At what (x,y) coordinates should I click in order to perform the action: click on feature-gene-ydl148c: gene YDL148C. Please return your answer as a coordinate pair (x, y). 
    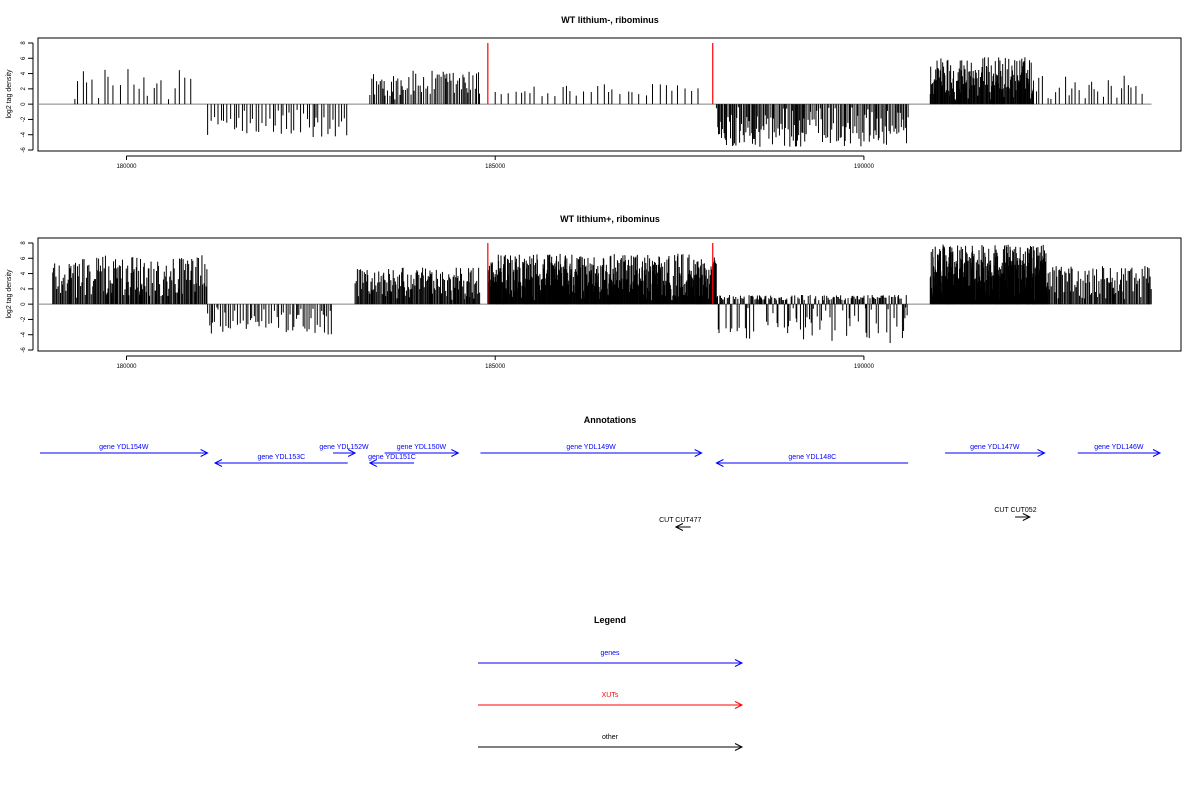
    Looking at the image, I should click on (812, 460).